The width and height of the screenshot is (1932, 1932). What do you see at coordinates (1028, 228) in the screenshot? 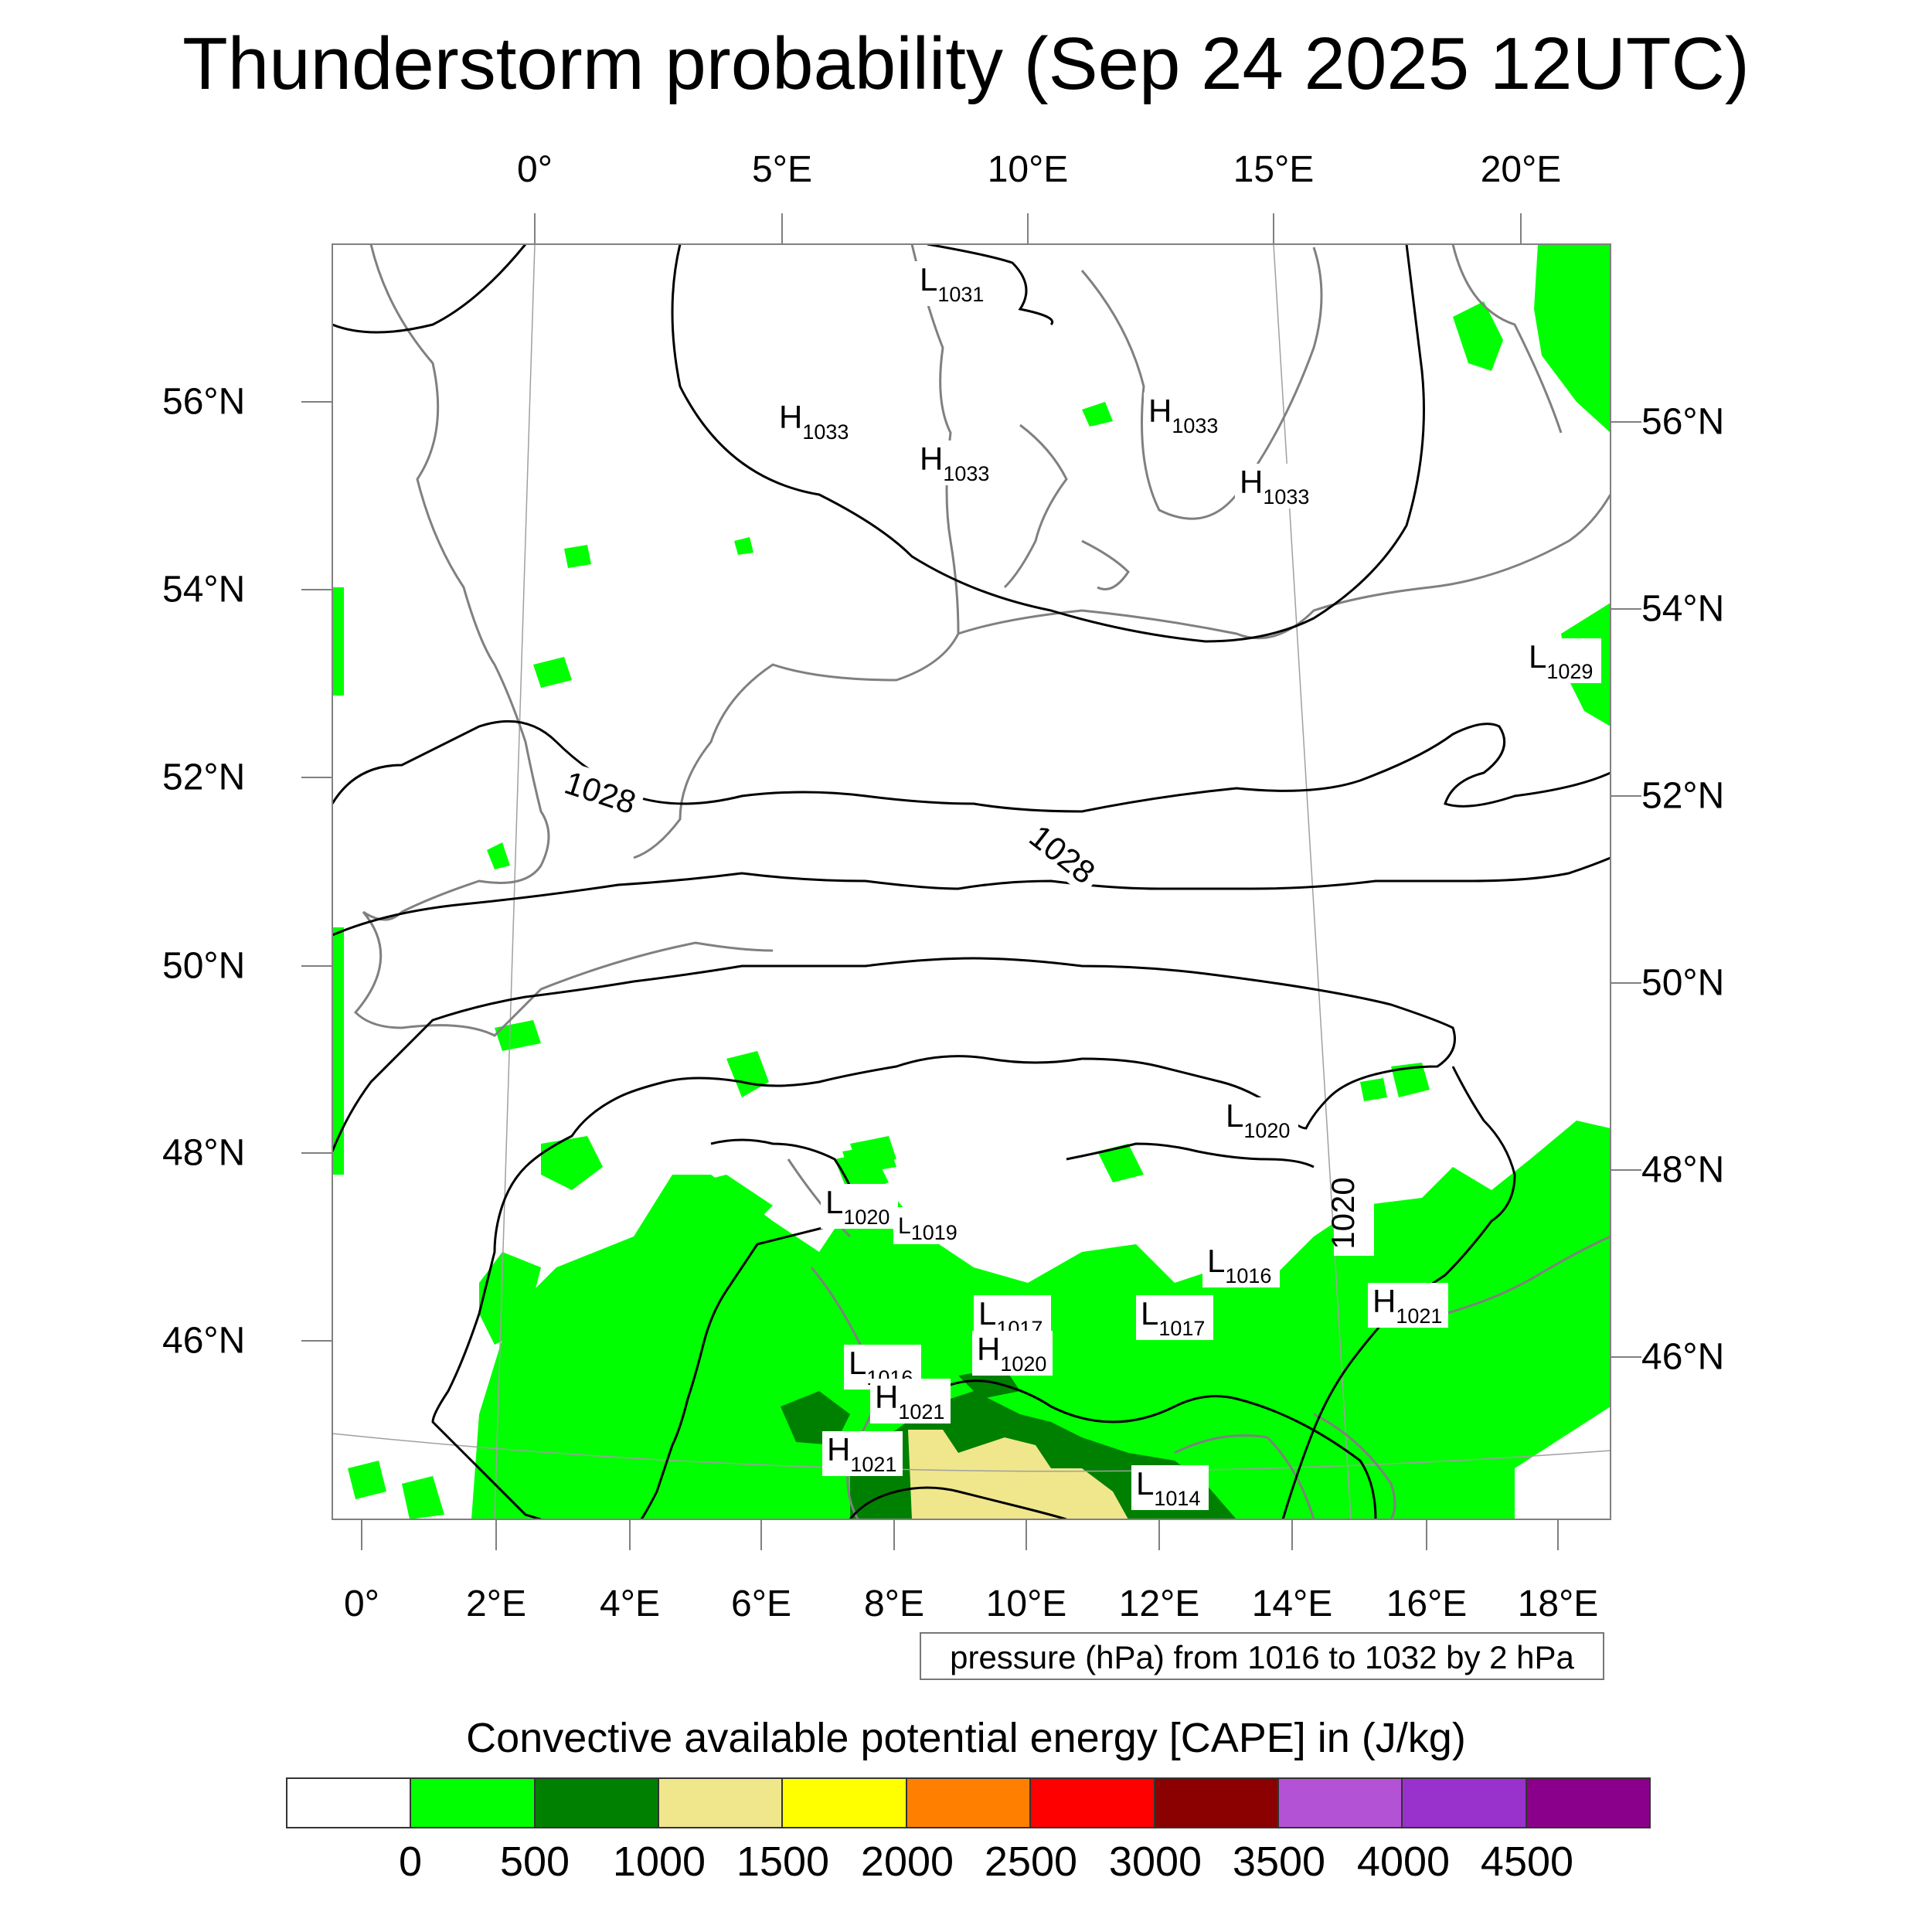
I see `top-ticks` at bounding box center [1028, 228].